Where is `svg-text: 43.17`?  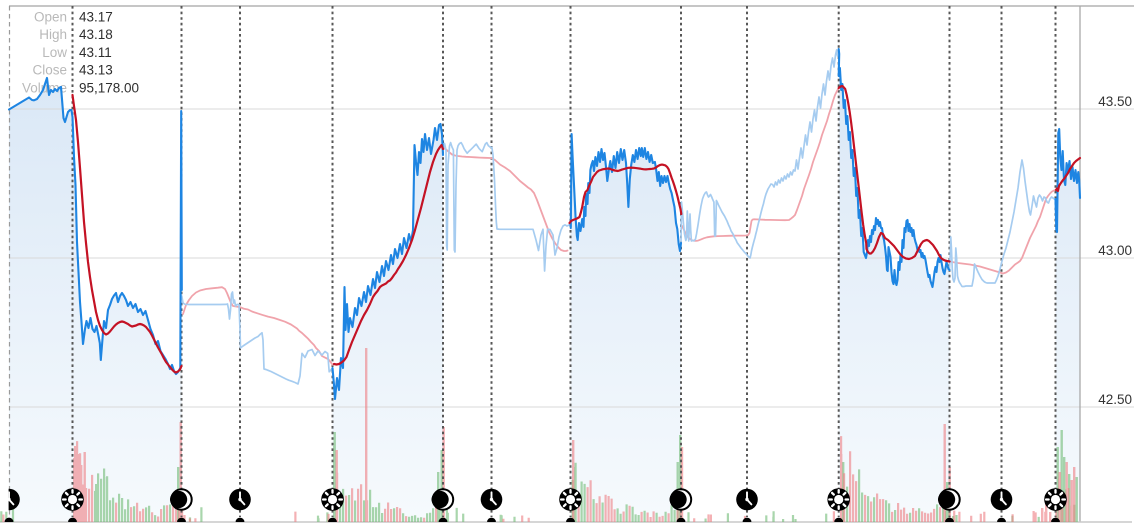 svg-text: 43.17 is located at coordinates (96, 17).